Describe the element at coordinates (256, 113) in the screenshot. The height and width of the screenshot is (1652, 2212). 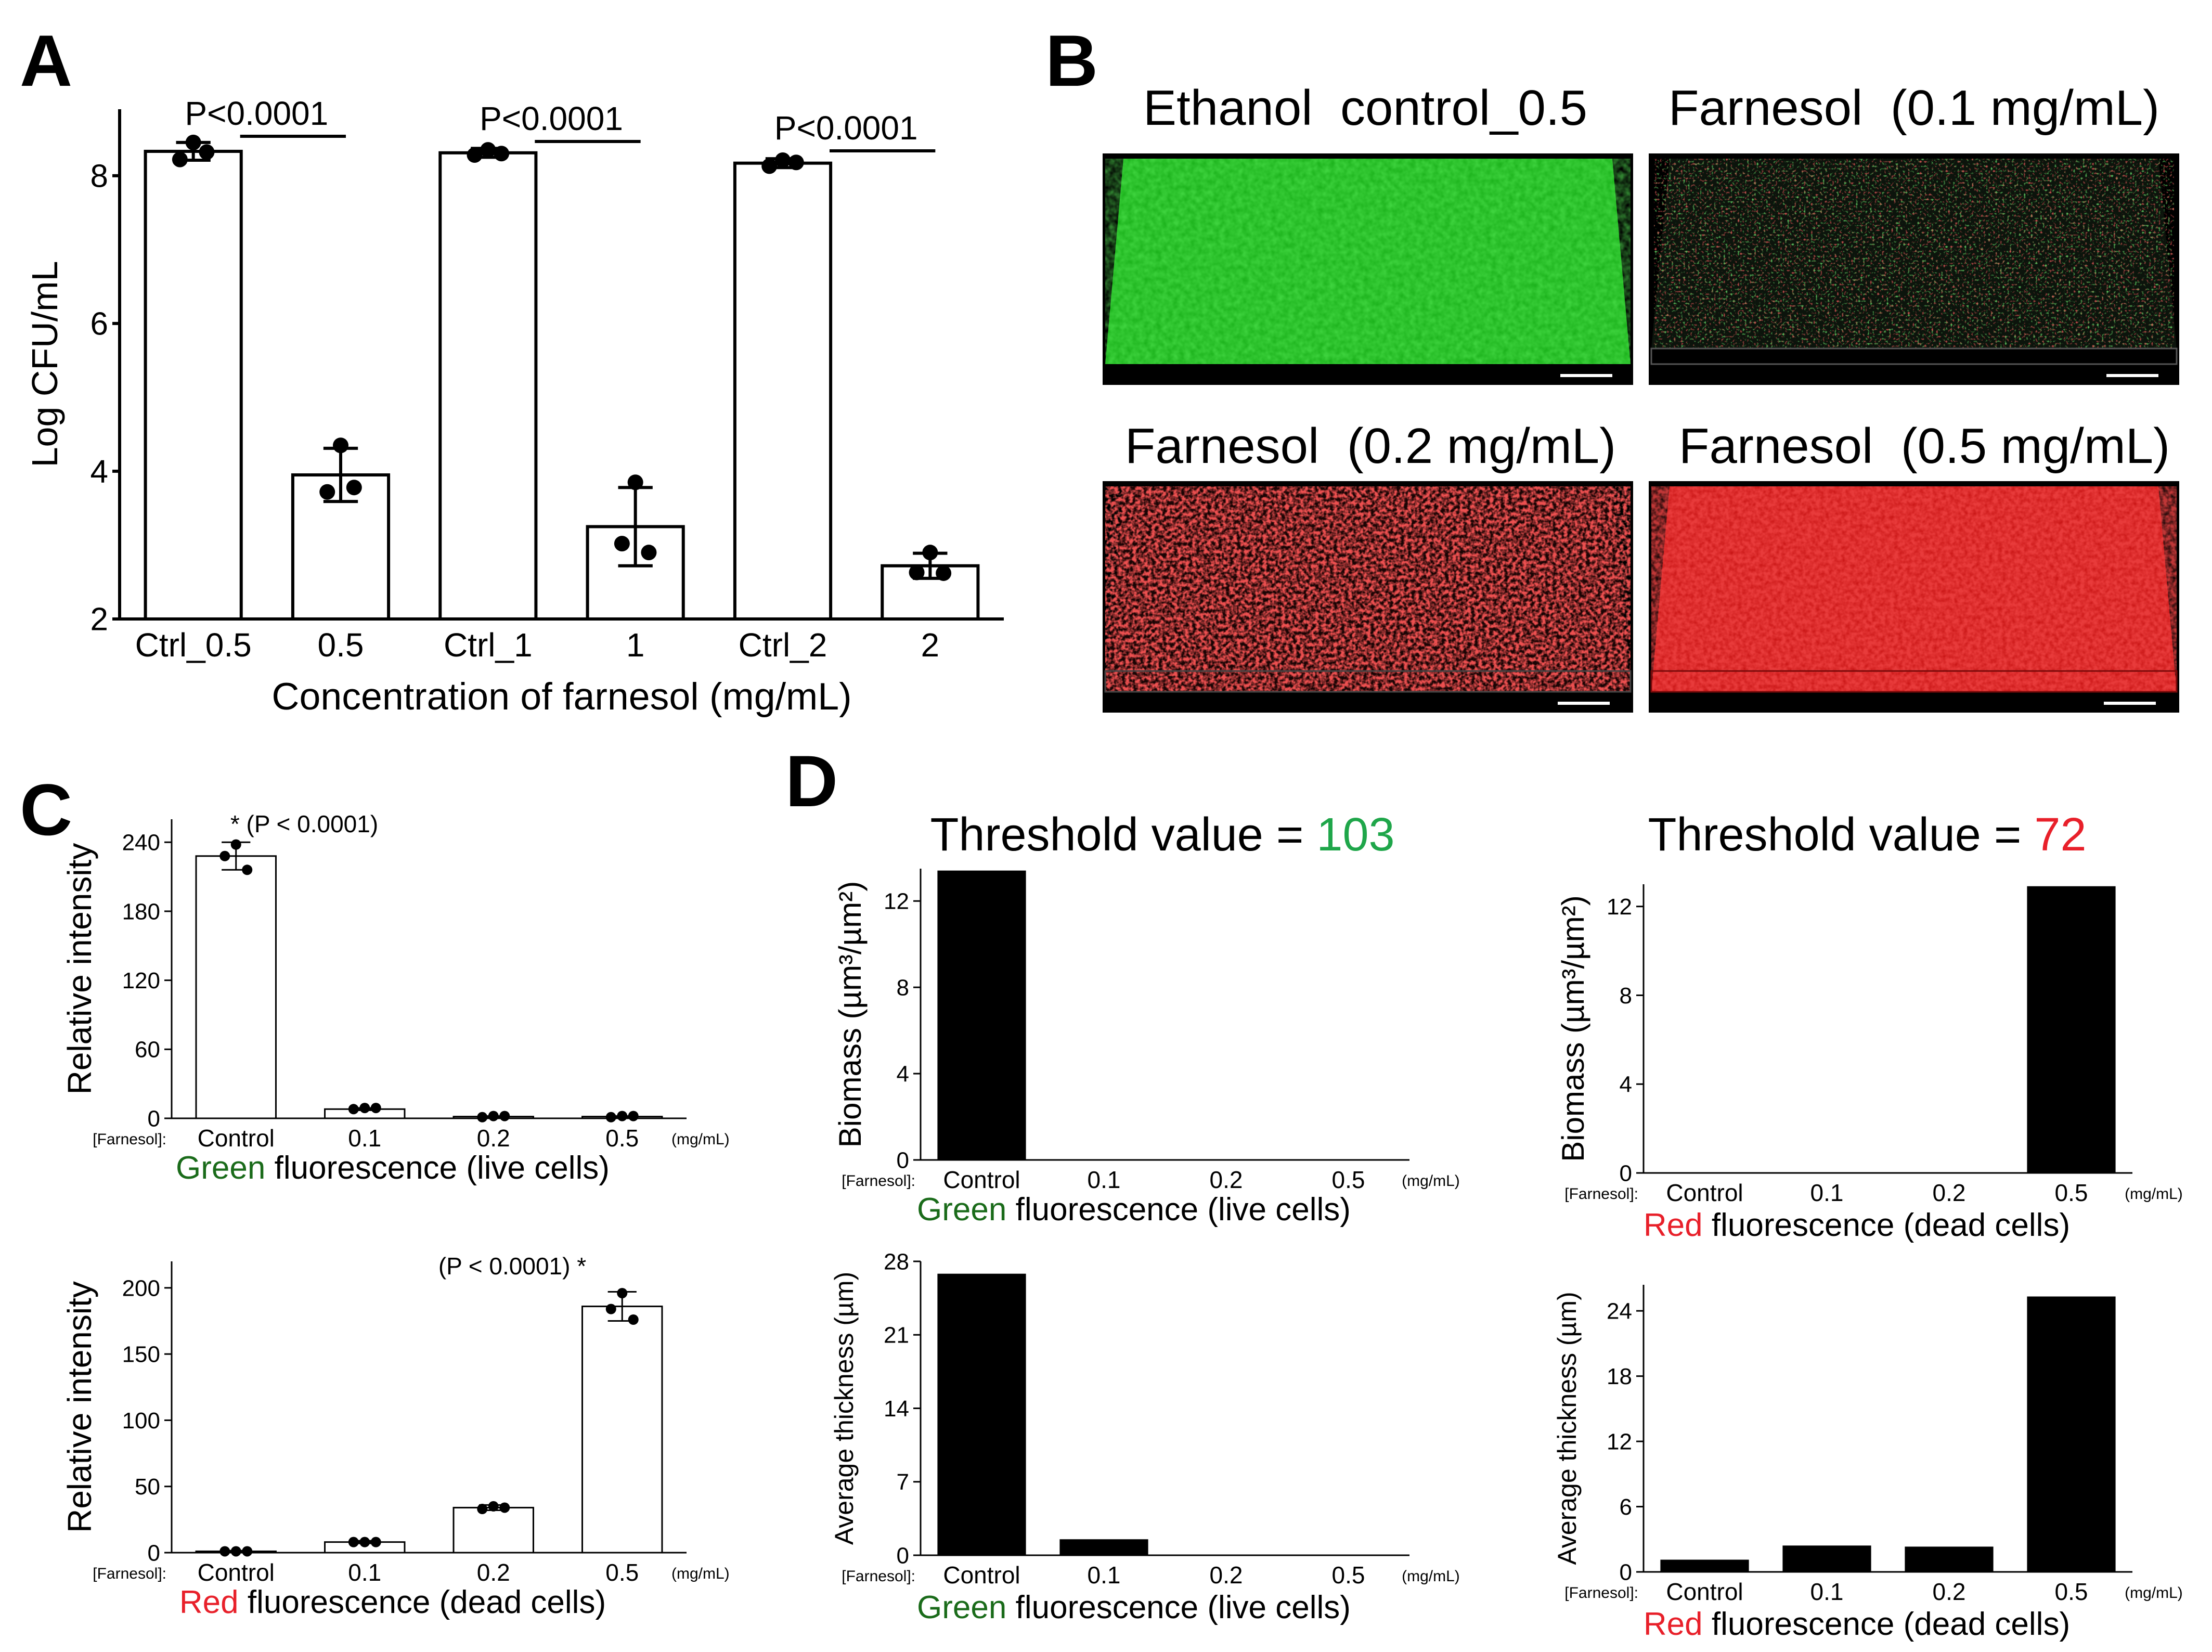
I see `p-value-label: P<0.0001` at that location.